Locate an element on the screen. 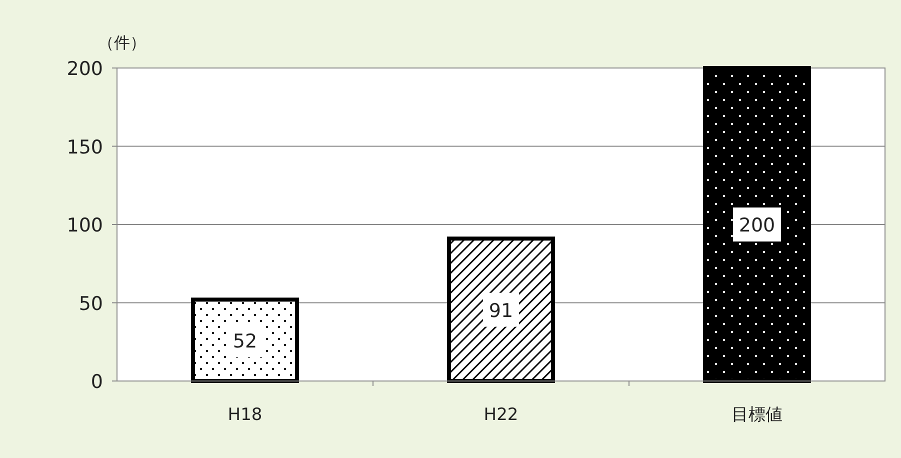 Image resolution: width=901 pixels, height=458 pixels. data-label: 91 is located at coordinates (501, 311).